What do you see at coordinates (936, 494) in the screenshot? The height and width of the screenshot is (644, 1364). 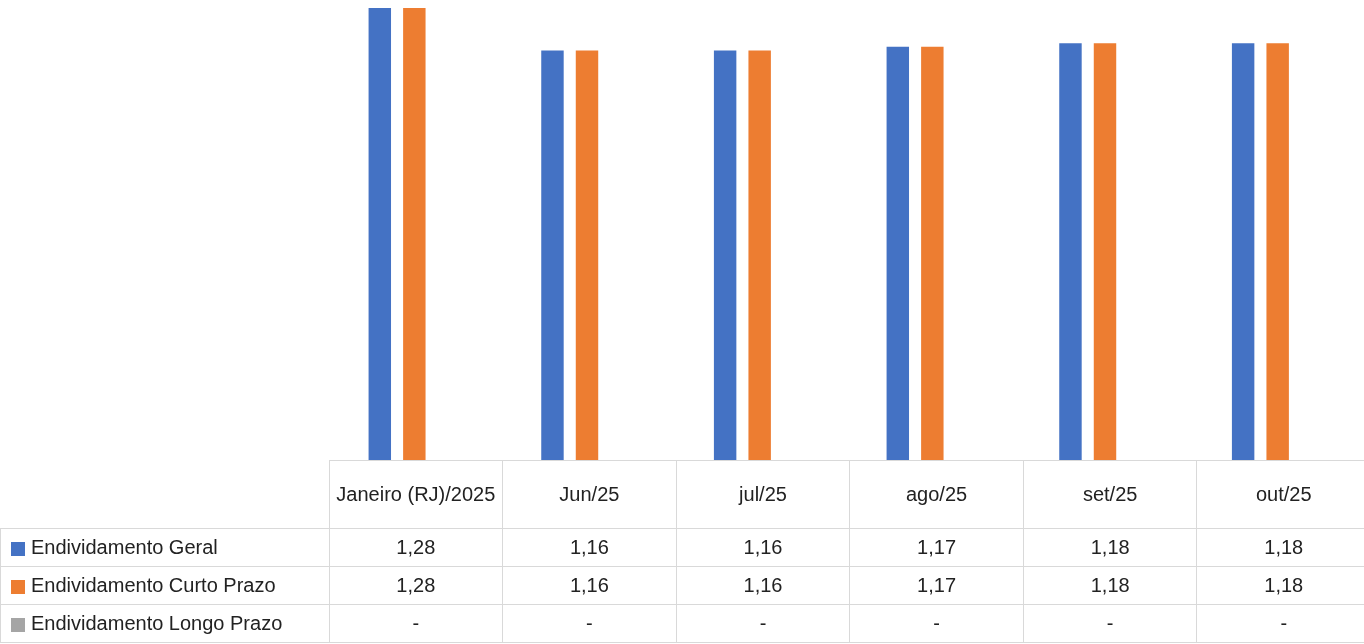 I see `x-tick-label: ago/25` at bounding box center [936, 494].